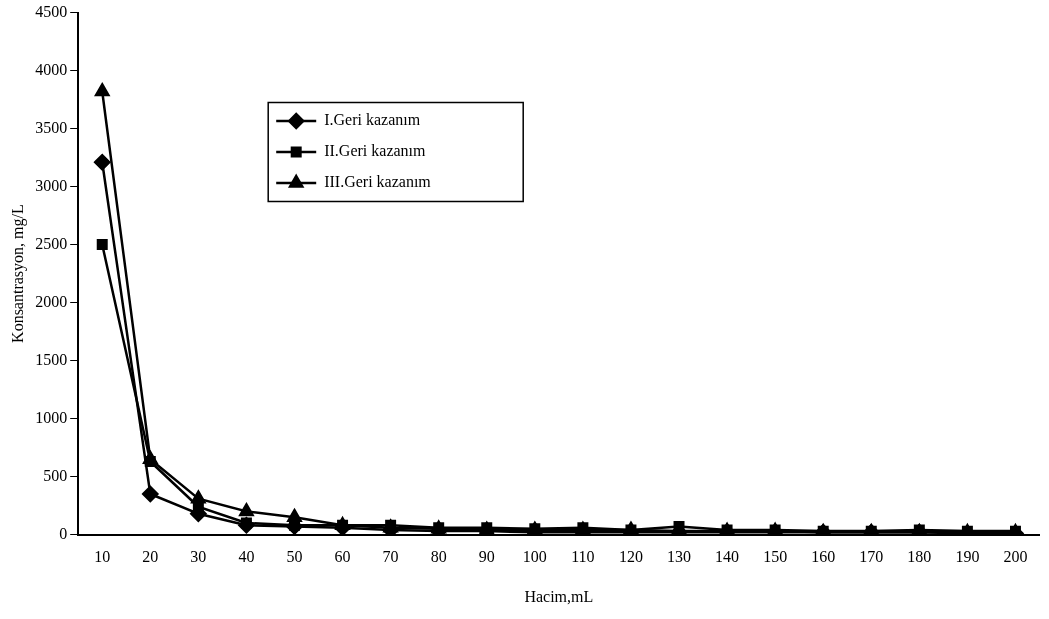  Describe the element at coordinates (51, 417) in the screenshot. I see `y-tick-label: 1000` at that location.